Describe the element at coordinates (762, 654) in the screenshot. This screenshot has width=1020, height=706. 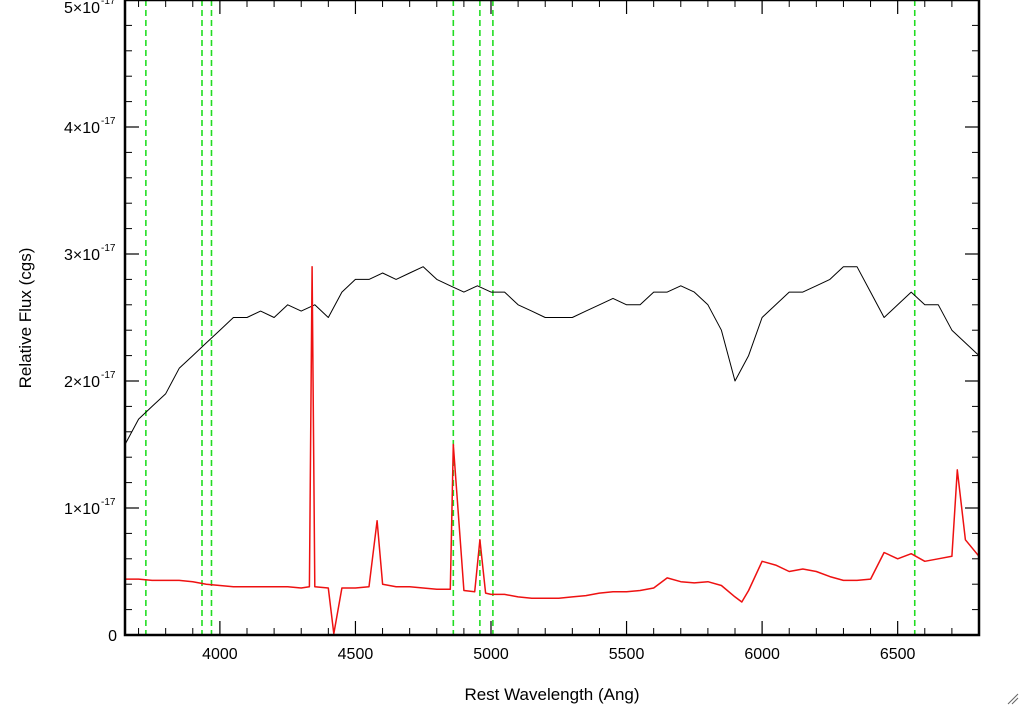
I see `x-tick-label: 6000` at that location.